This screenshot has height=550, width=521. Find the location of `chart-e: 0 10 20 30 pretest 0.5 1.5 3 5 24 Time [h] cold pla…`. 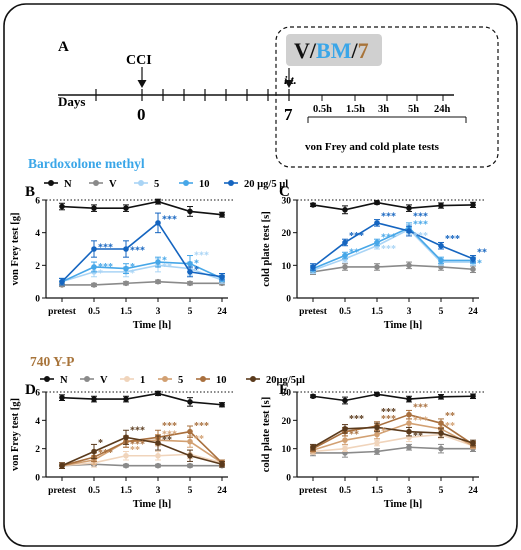

chart-e: 0 10 20 30 pretest 0.5 1.5 3 5 24 Time [h] cold pla… is located at coordinates (373, 449).